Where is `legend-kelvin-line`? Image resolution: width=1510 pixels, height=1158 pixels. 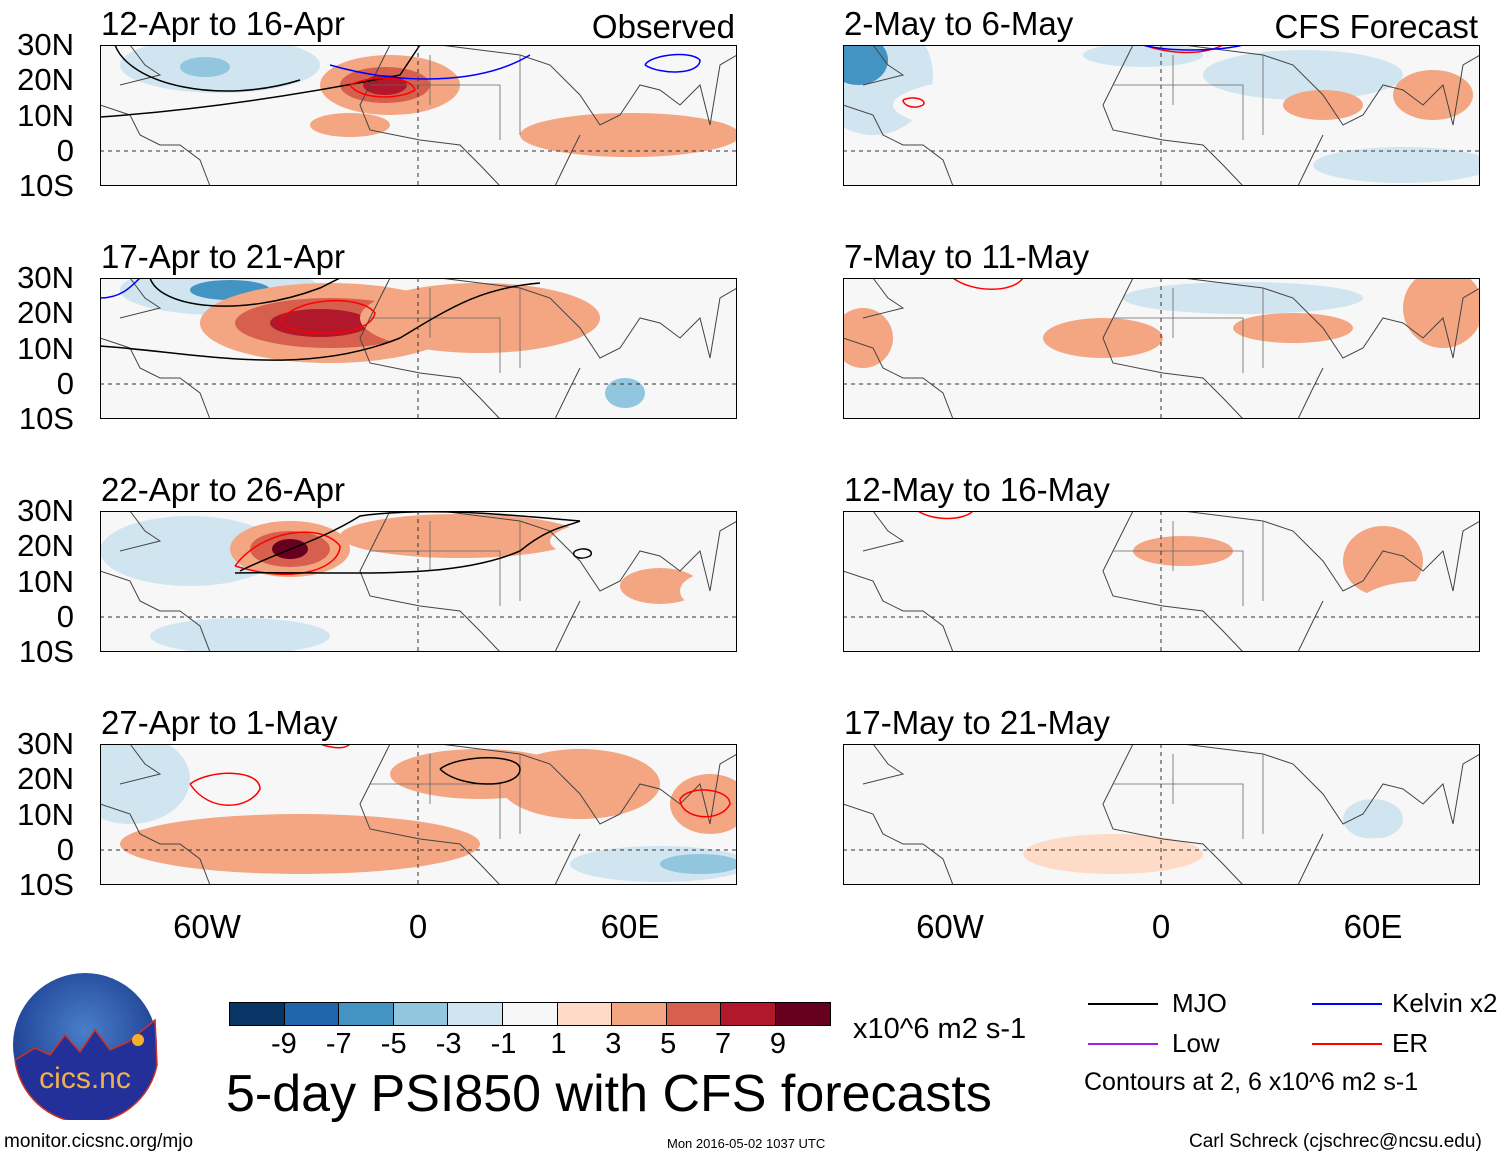 legend-kelvin-line is located at coordinates (1347, 1004).